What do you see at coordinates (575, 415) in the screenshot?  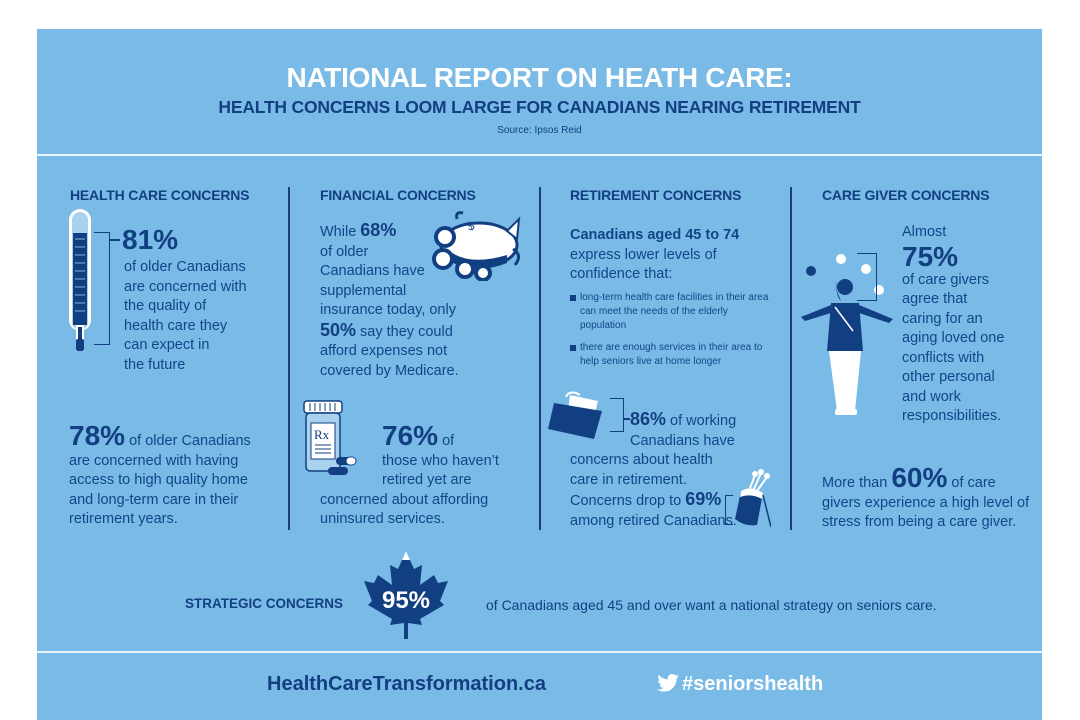 I see `briefcase-icon` at bounding box center [575, 415].